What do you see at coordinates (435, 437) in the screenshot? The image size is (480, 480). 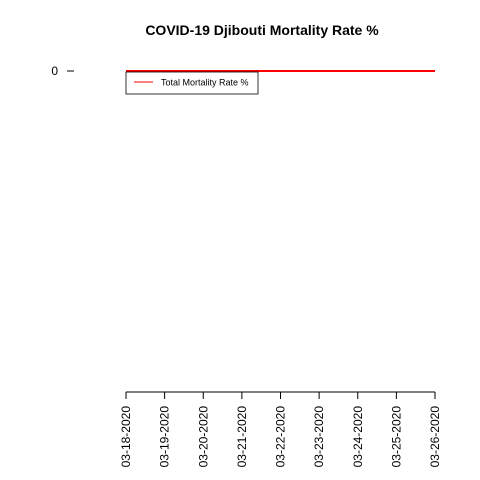 I see `x-tick-label: 03-26-2020` at bounding box center [435, 437].